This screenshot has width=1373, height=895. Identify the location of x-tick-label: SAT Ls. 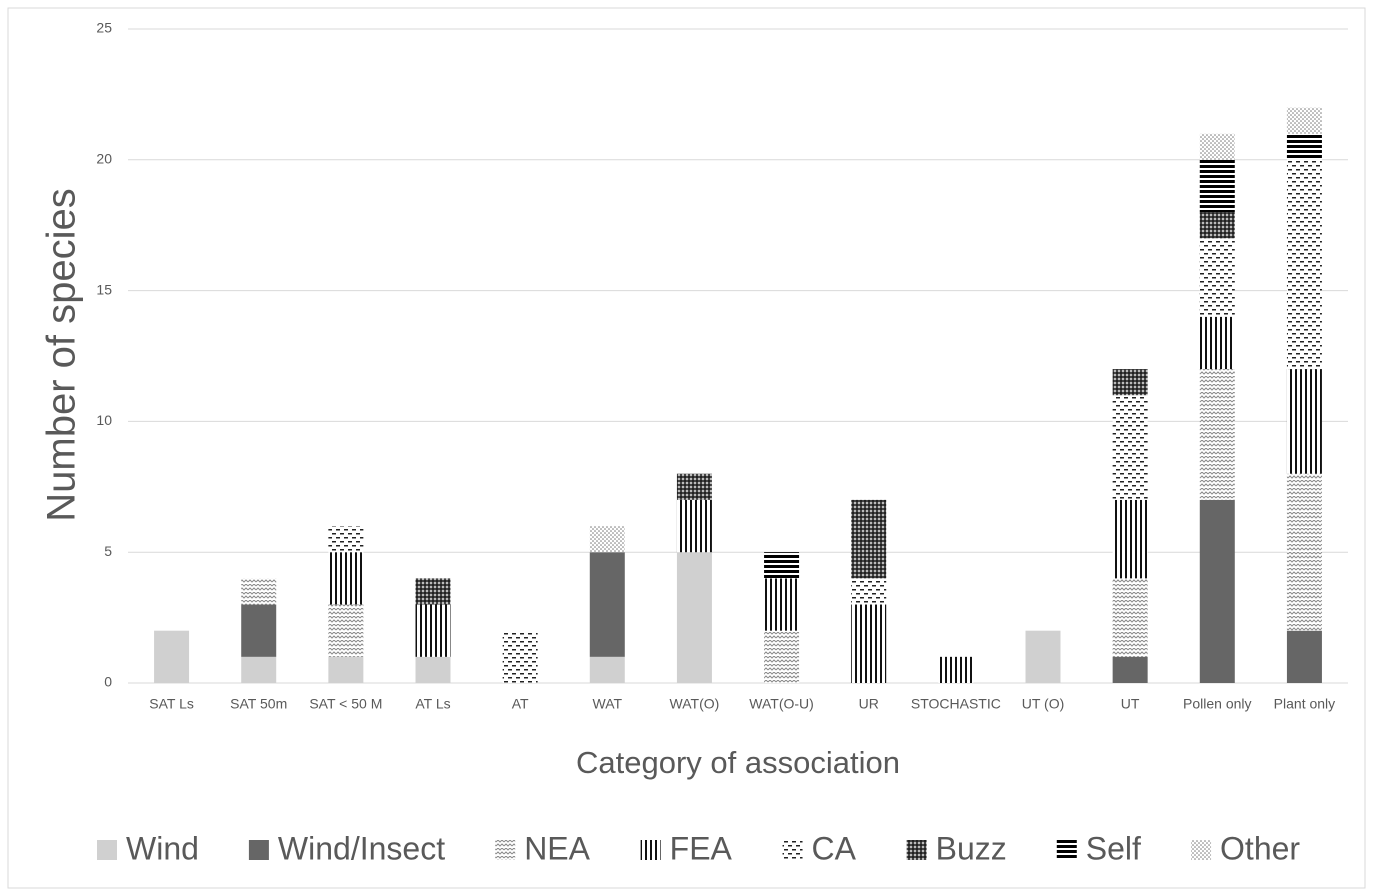
(171, 704).